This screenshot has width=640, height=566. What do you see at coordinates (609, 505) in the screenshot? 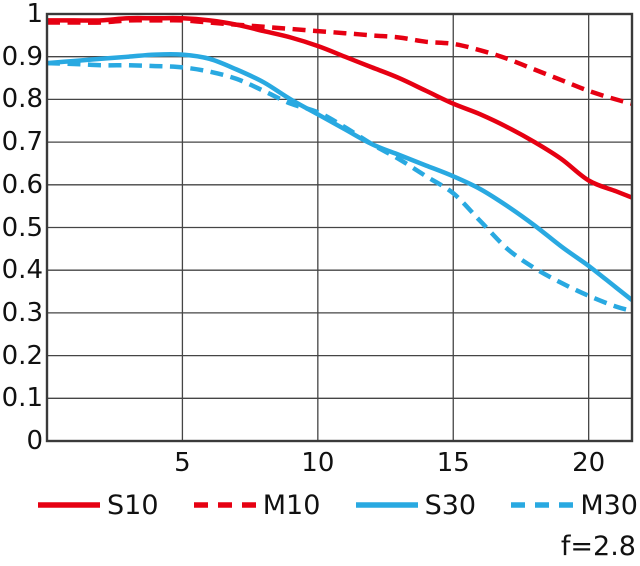
I see `legend-label: M30` at bounding box center [609, 505].